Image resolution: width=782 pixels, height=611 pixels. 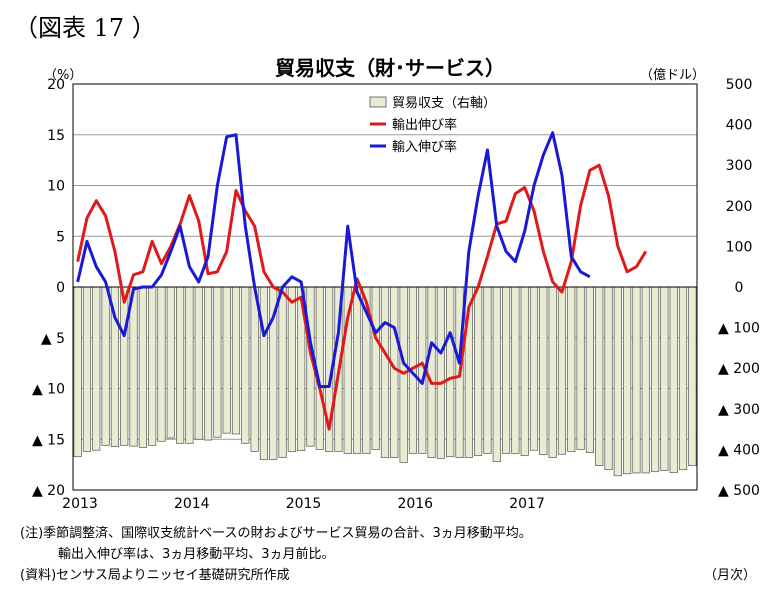 I want to click on left-tick-label: 15, so click(x=56, y=136).